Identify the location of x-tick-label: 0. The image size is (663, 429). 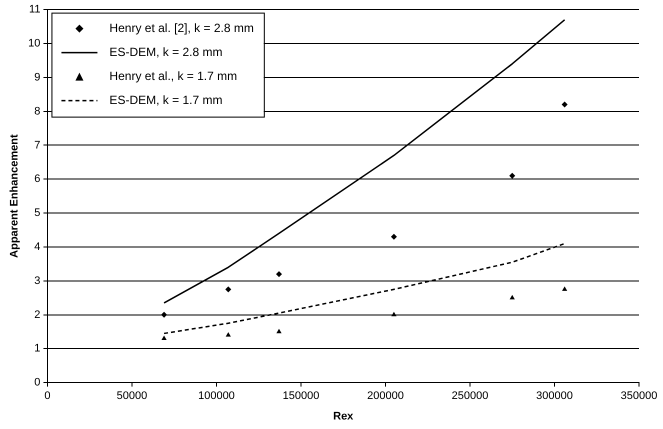
(47, 396).